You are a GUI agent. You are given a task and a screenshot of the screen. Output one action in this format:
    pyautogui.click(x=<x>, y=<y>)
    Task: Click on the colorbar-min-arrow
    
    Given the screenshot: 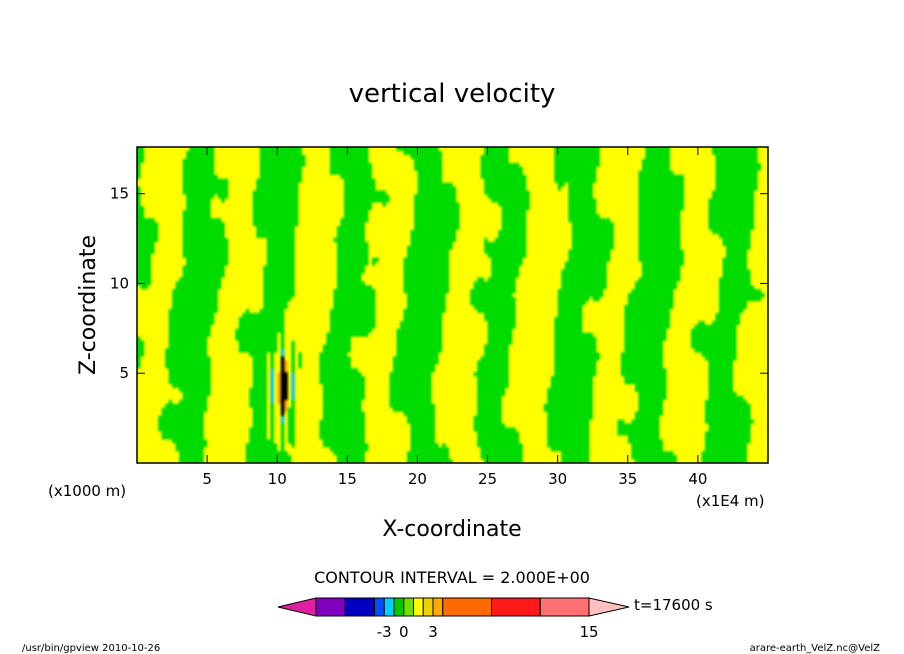 What is the action you would take?
    pyautogui.click(x=297, y=607)
    